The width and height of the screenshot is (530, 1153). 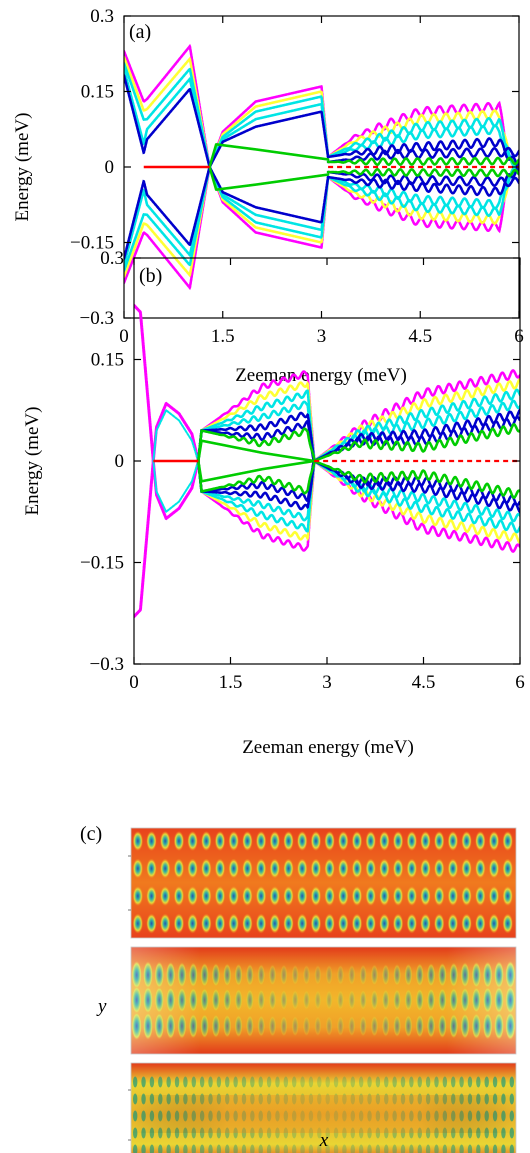 I want to click on panel-b-ytick-label: 0.3, so click(x=112, y=258).